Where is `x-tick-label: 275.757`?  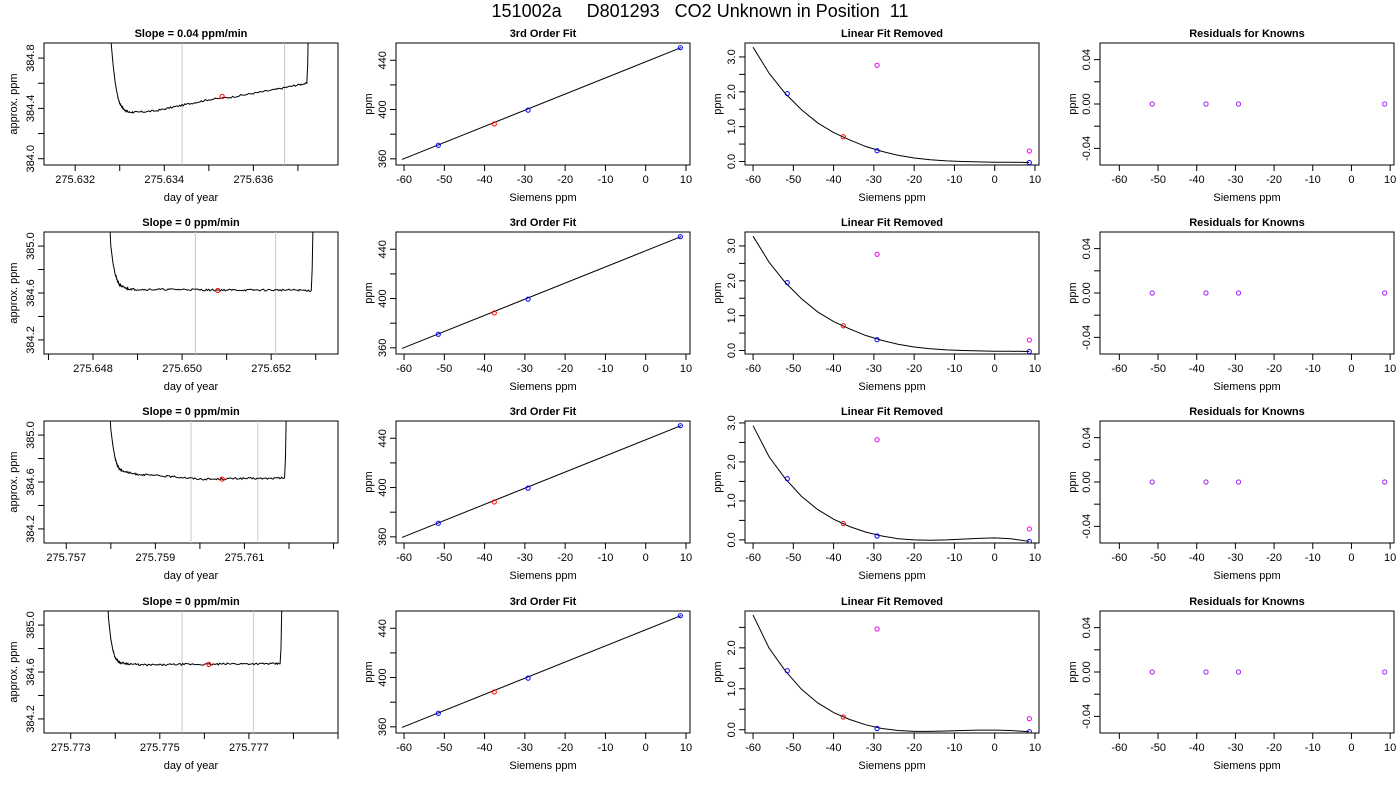 x-tick-label: 275.757 is located at coordinates (66, 558).